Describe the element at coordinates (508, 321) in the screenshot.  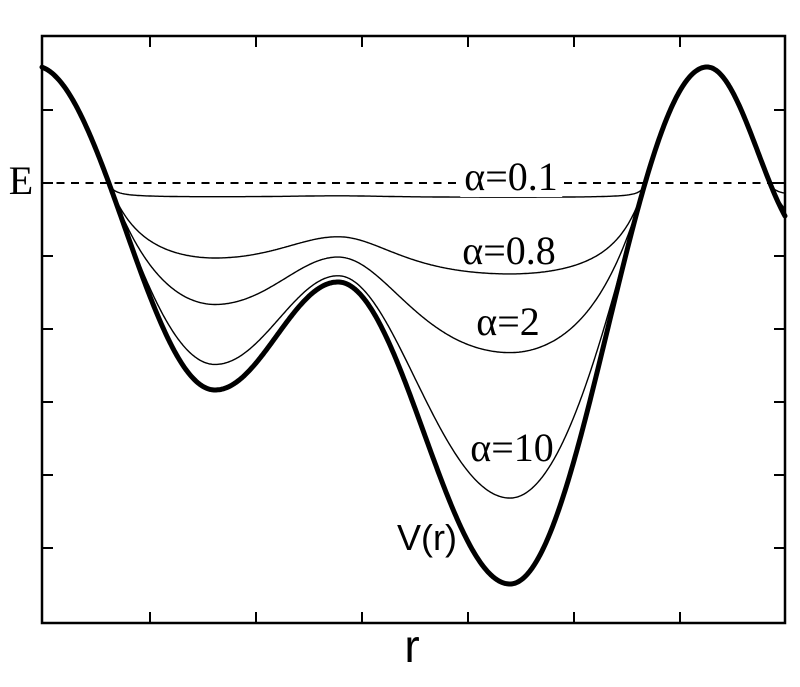
I see `label-alpha-2: α=2` at that location.